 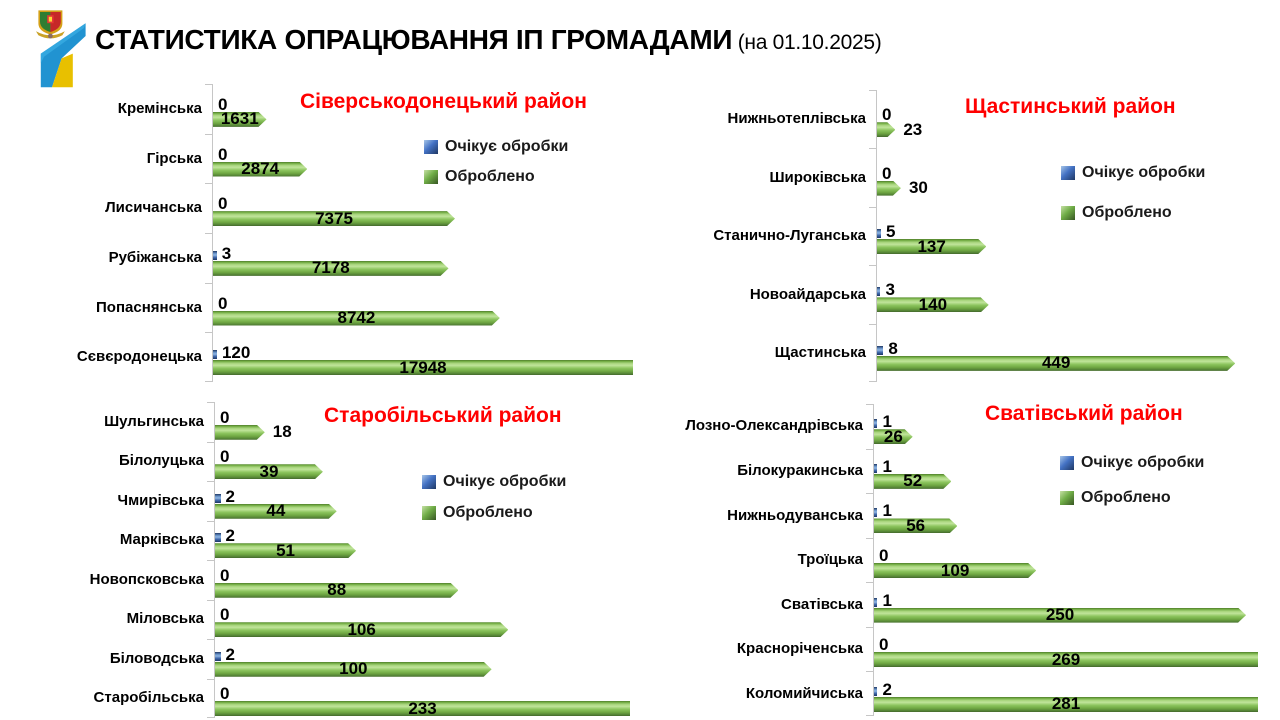 I want to click on processed-value: 26, so click(x=893, y=436).